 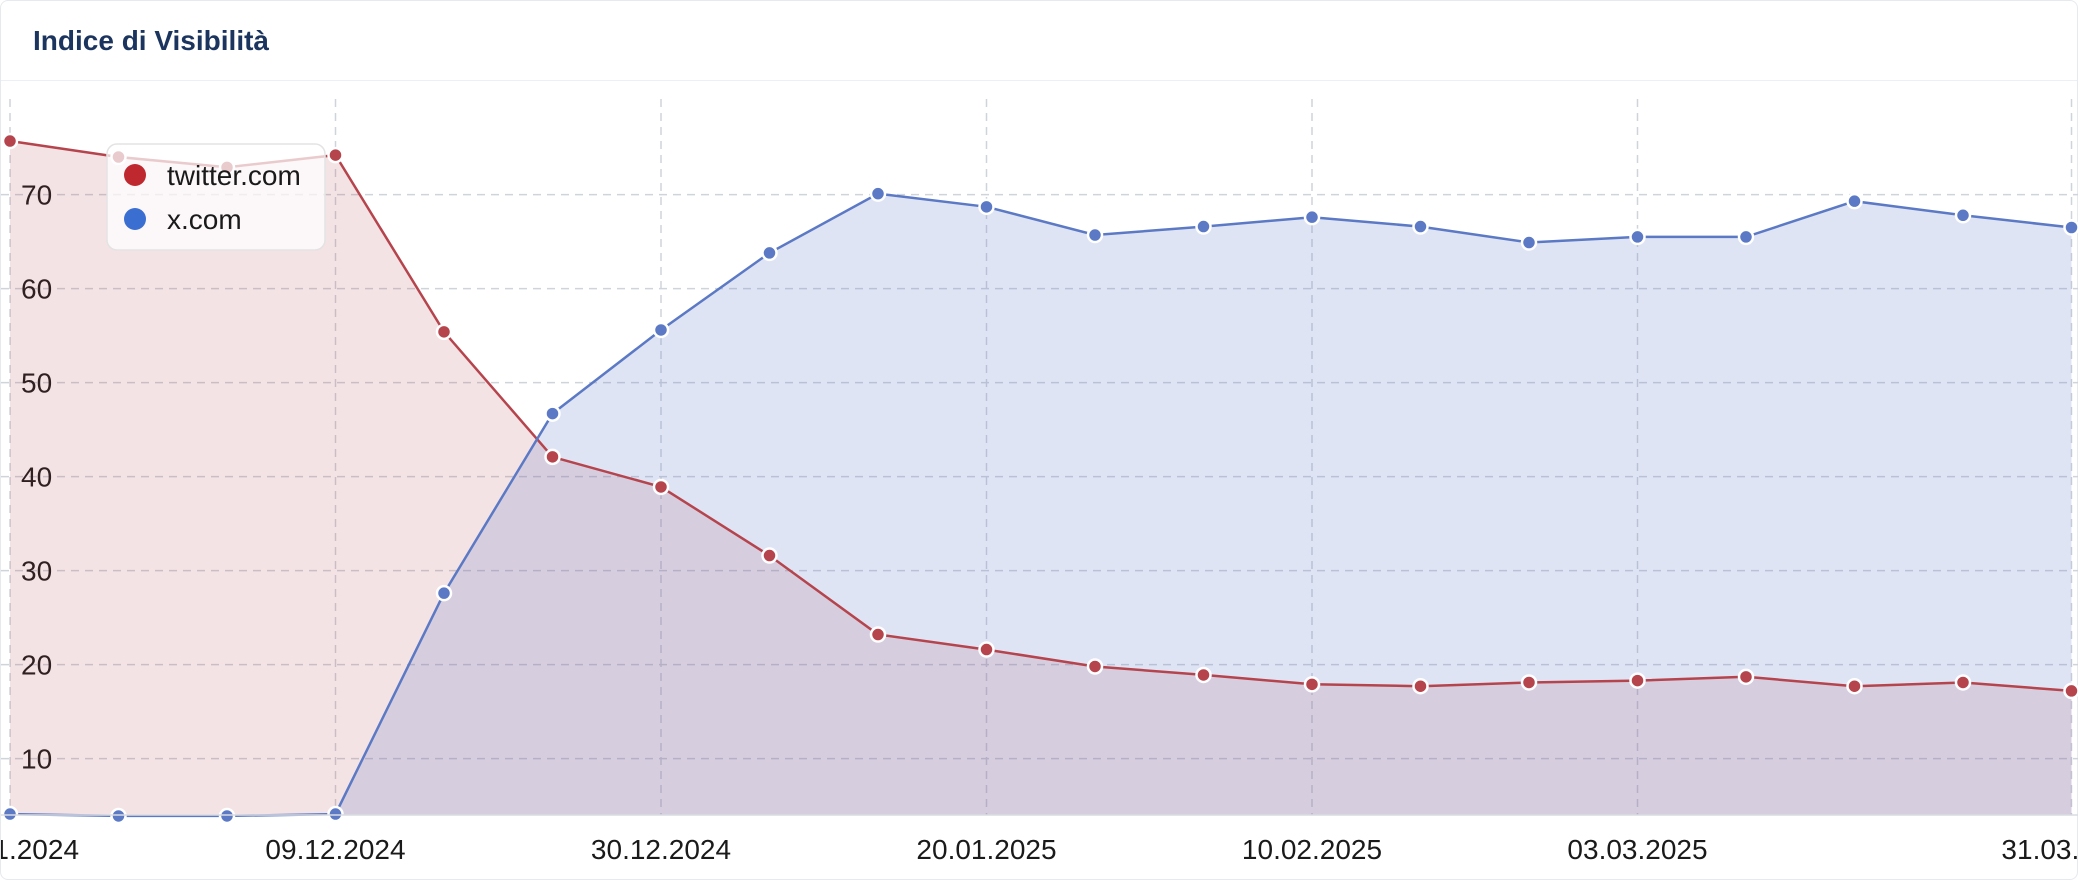 What do you see at coordinates (986, 849) in the screenshot?
I see `x-tick-label: 20.01.2025` at bounding box center [986, 849].